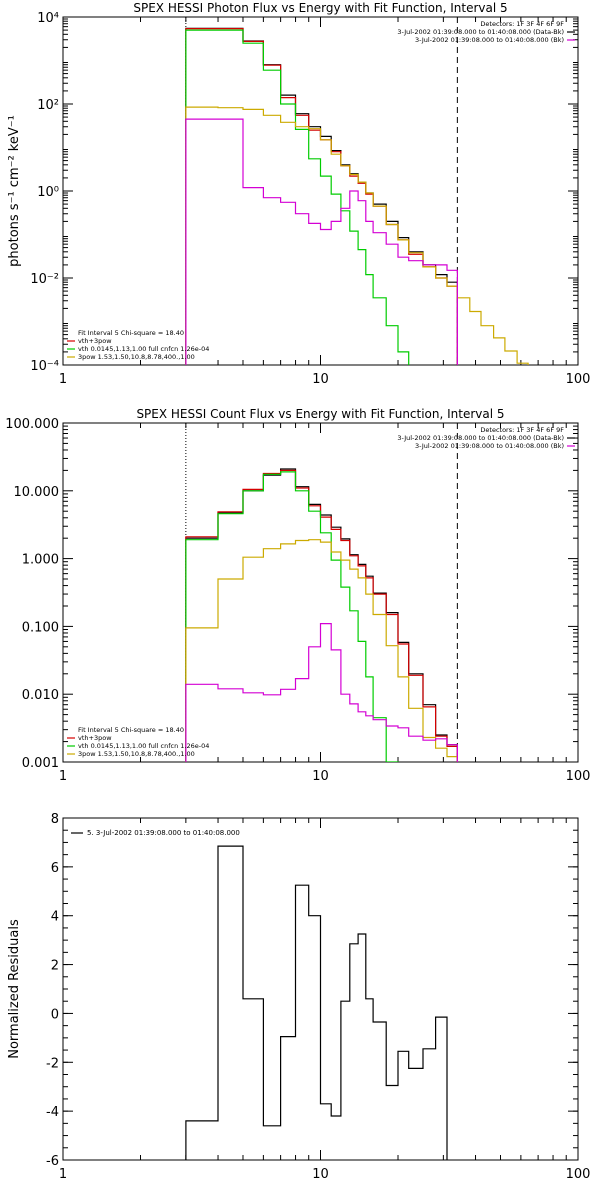 This screenshot has width=600, height=1204. I want to click on y-tick-label: -2, so click(52, 1063).